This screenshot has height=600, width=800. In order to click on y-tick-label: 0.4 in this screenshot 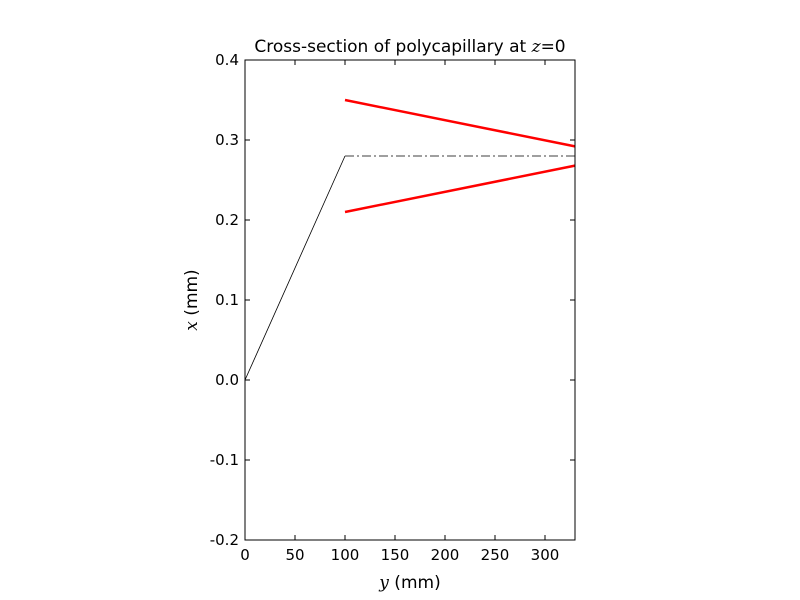, I will do `click(227, 60)`.